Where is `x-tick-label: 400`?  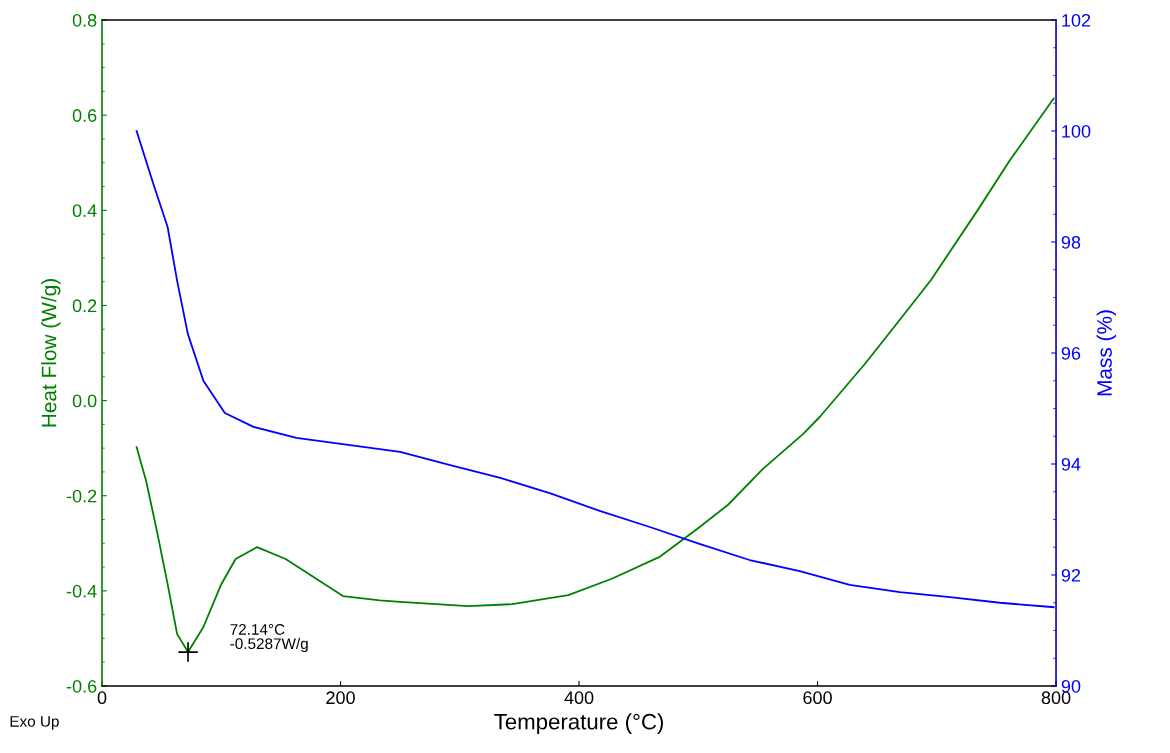 x-tick-label: 400 is located at coordinates (579, 698).